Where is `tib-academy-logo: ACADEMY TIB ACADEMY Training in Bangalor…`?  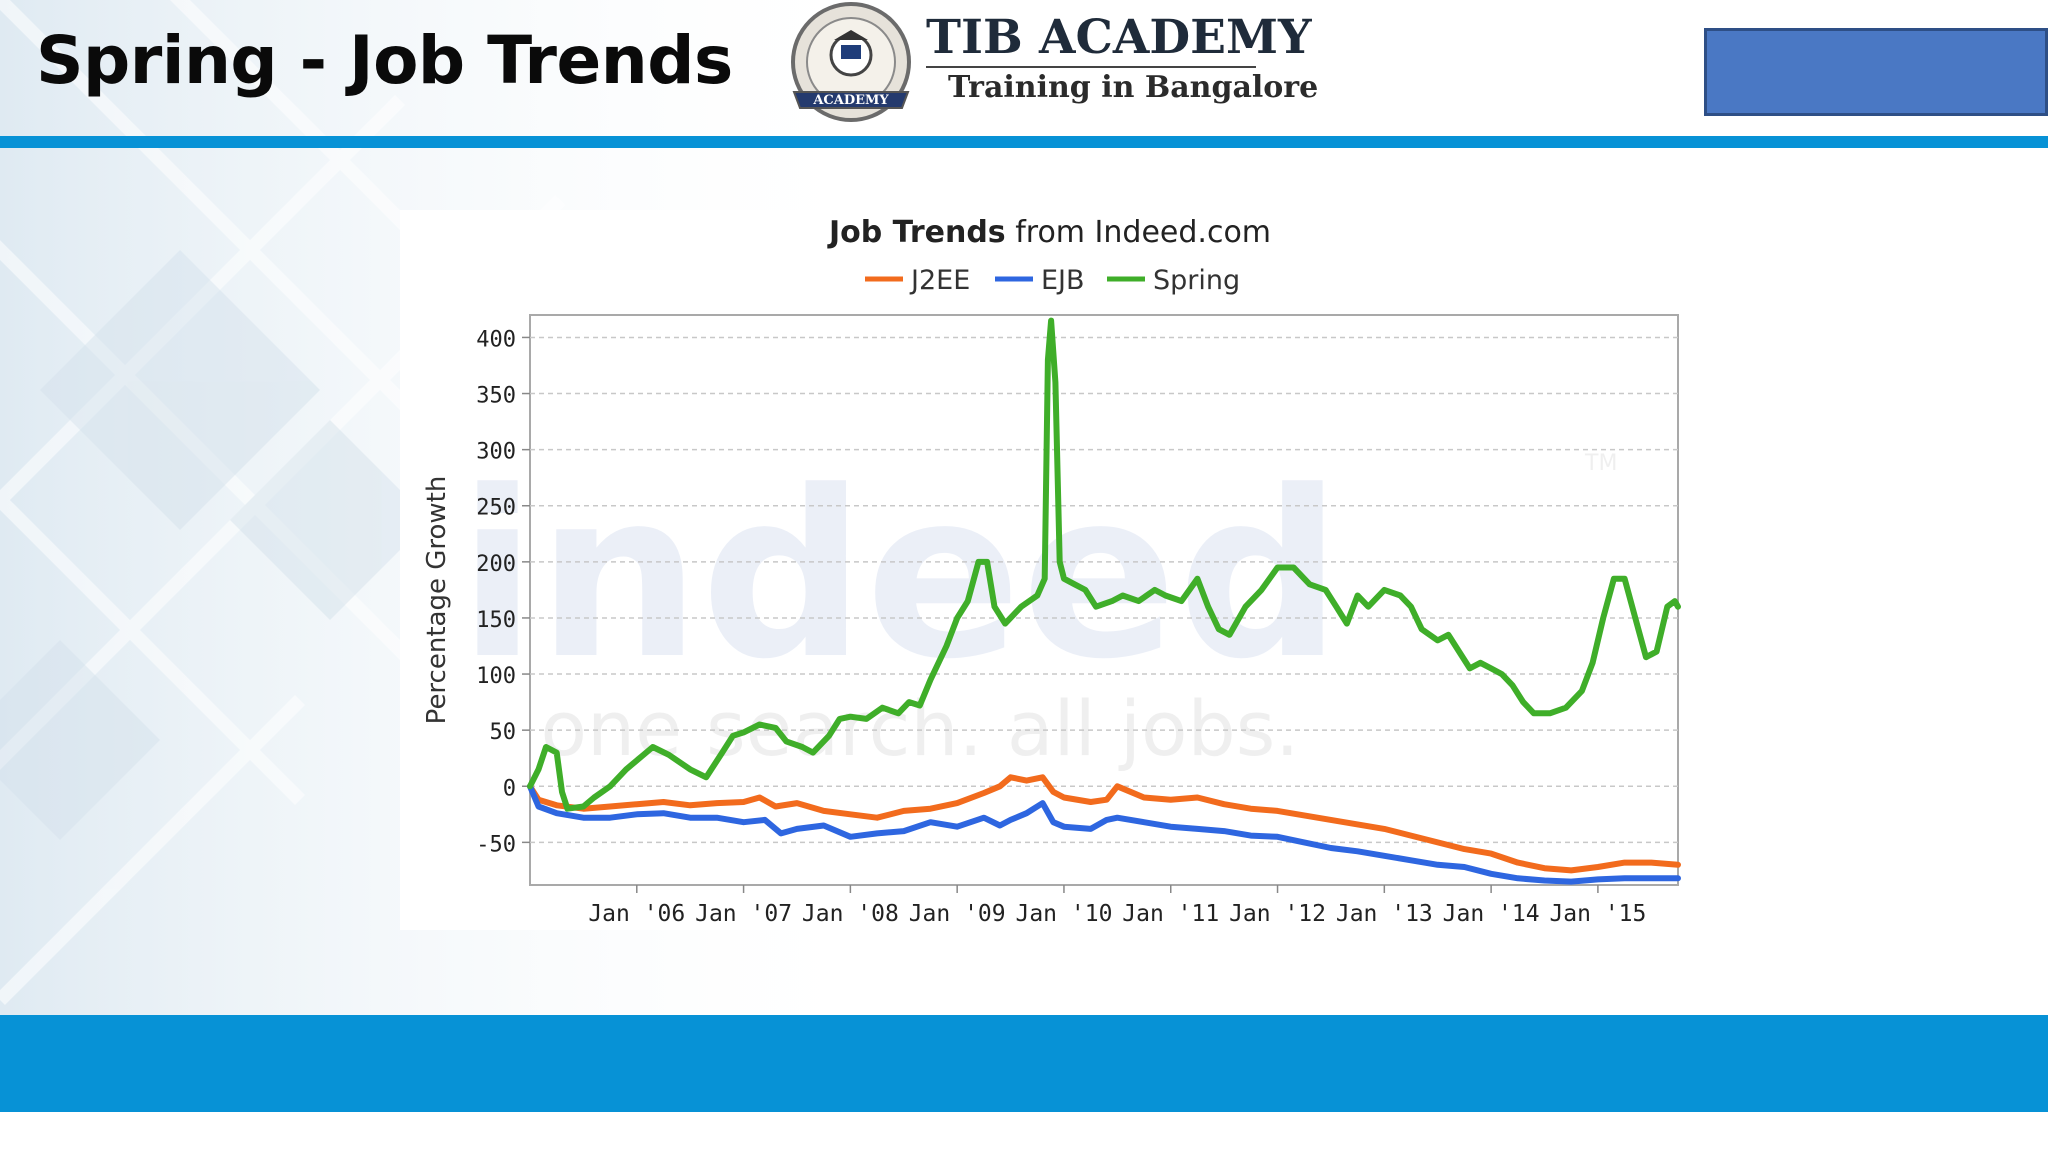 tib-academy-logo: ACADEMY TIB ACADEMY Training in Bangalor… is located at coordinates (1052, 66).